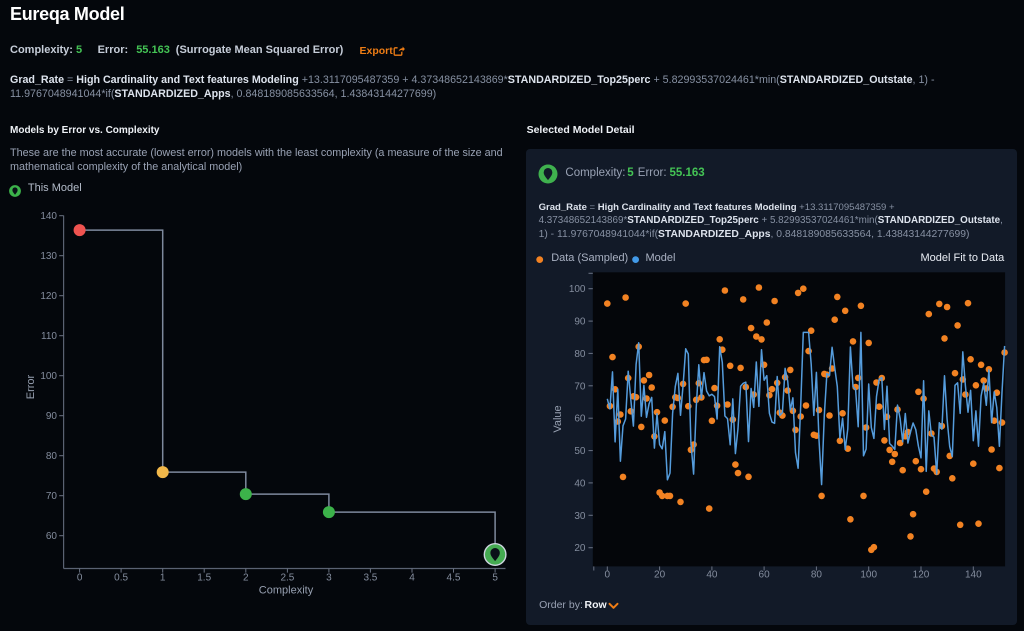  Describe the element at coordinates (495, 578) in the screenshot. I see `svg-text: 5` at that location.